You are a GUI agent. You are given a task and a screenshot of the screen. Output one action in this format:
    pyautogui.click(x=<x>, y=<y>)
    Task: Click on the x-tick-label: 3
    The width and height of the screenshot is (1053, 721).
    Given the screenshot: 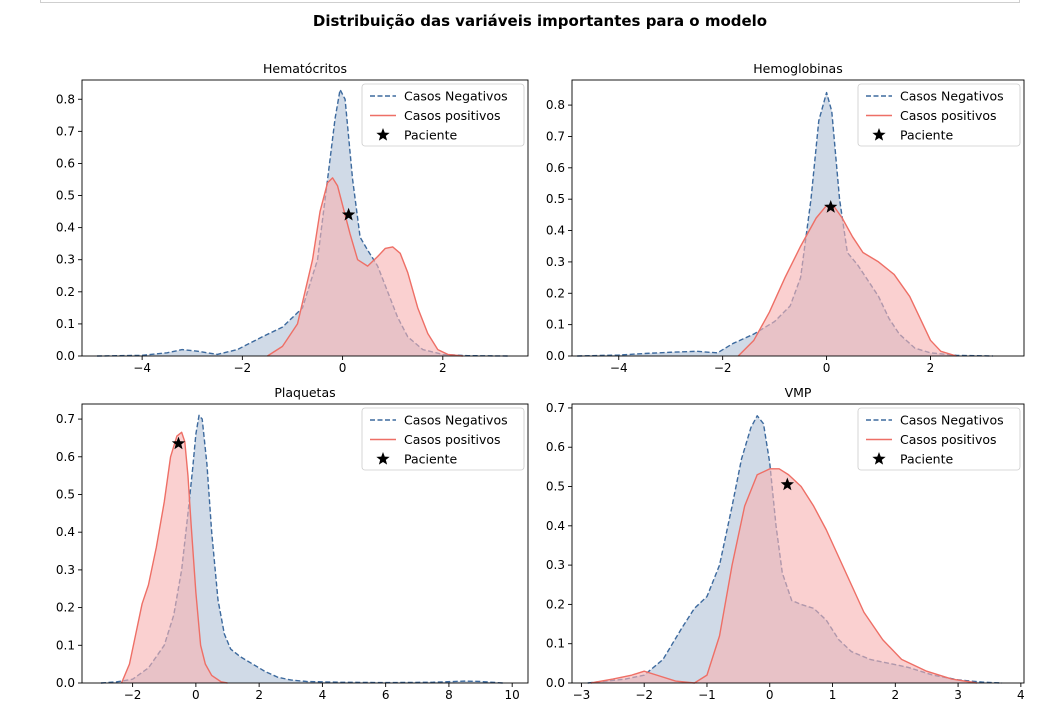 What is the action you would take?
    pyautogui.click(x=958, y=695)
    